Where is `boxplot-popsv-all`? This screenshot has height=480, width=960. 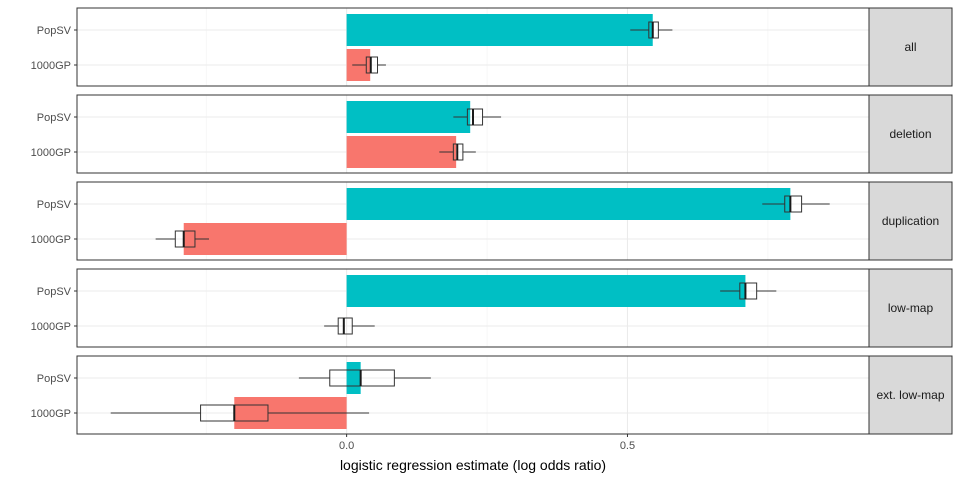 boxplot-popsv-all is located at coordinates (651, 30).